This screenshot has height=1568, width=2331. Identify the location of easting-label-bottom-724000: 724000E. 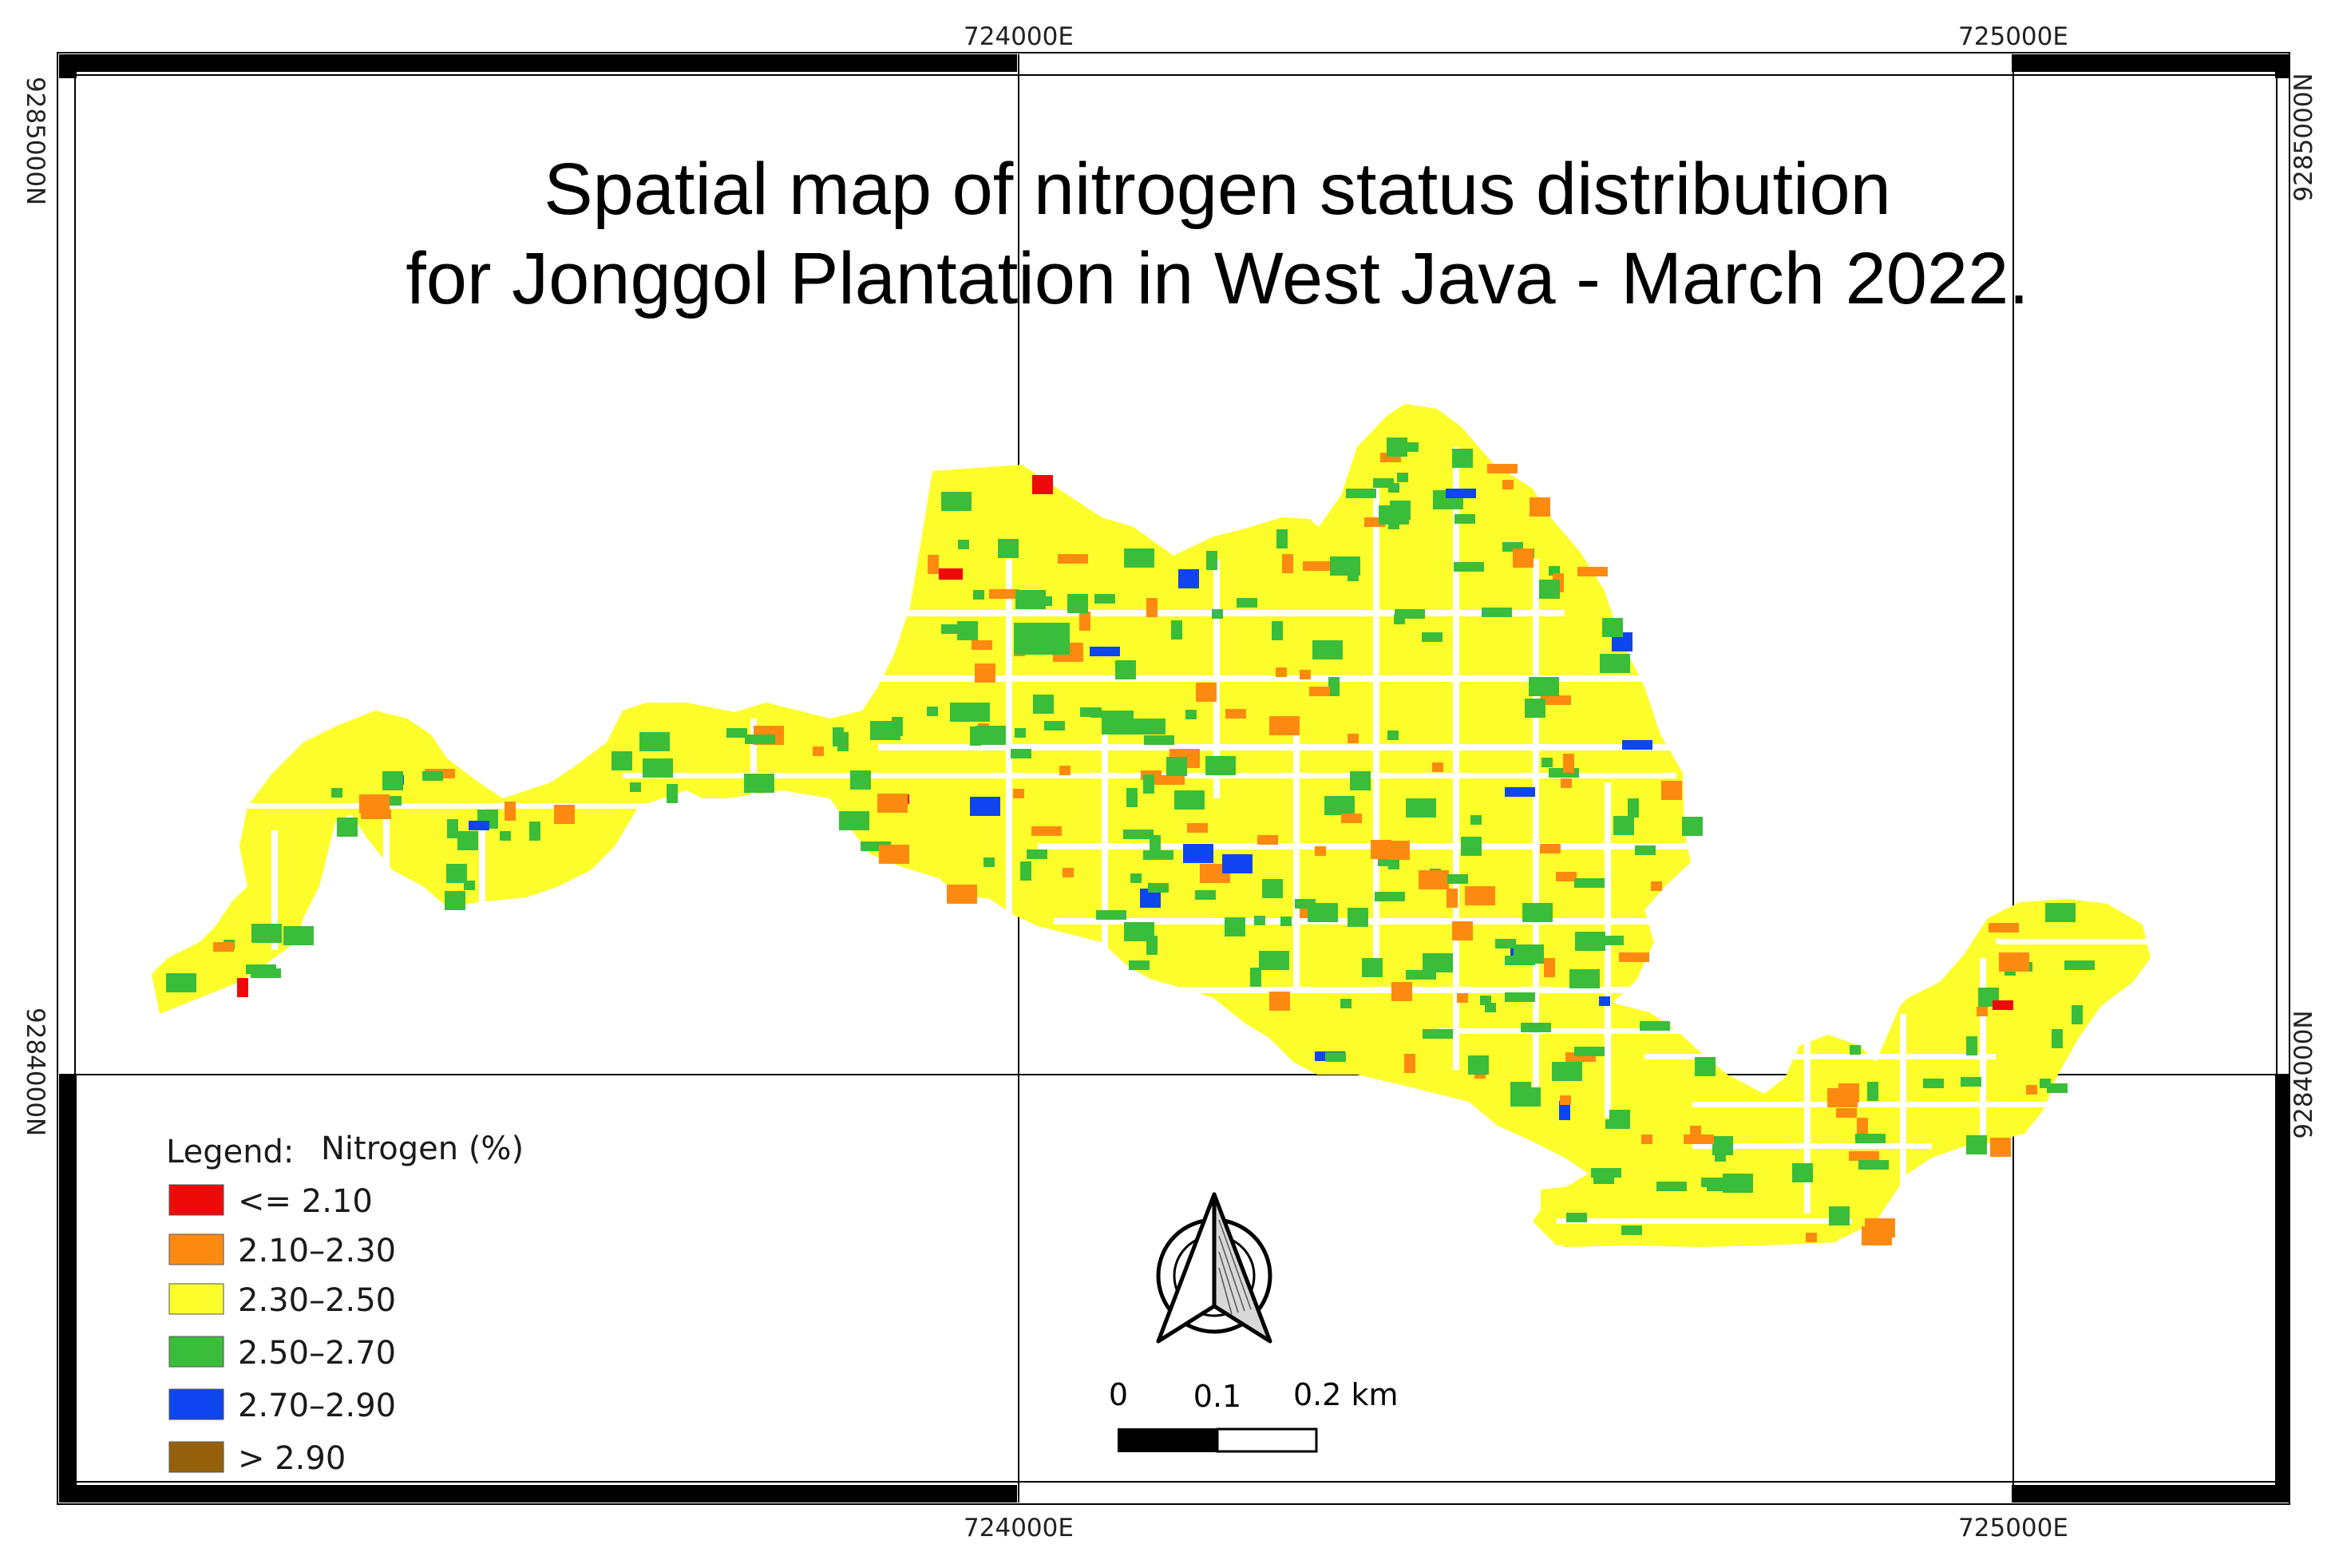
(1019, 1528).